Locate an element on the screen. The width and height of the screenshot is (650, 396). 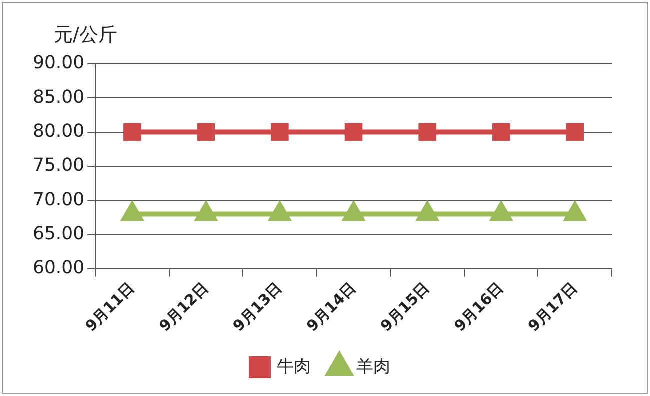
y-tick-label: 85.00 is located at coordinates (59, 97).